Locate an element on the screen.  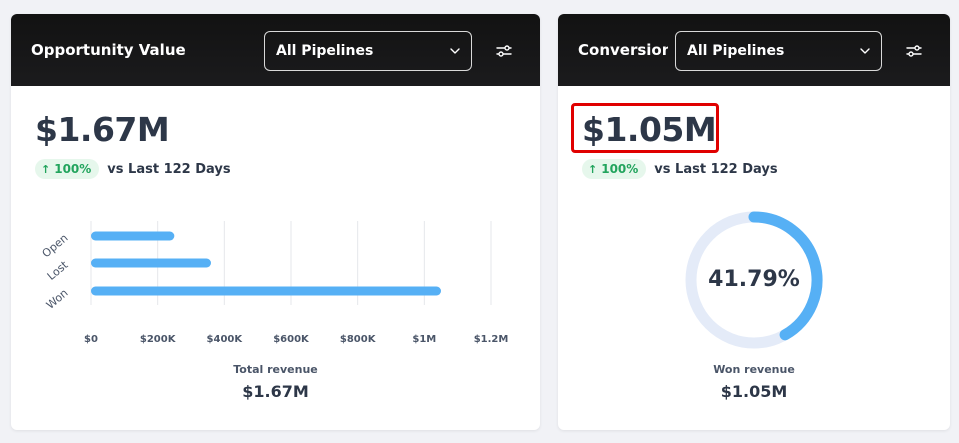
x-tick-label: $1M is located at coordinates (424, 339).